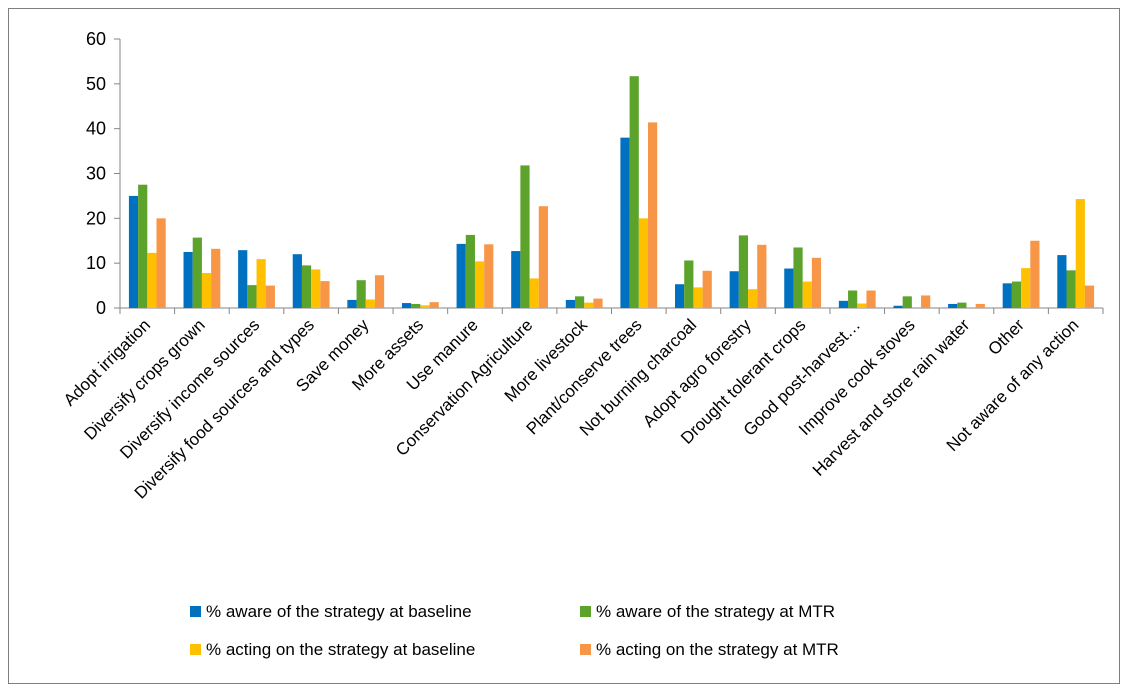 This screenshot has height=690, width=1130. I want to click on y-tick-label: 30, so click(96, 174).